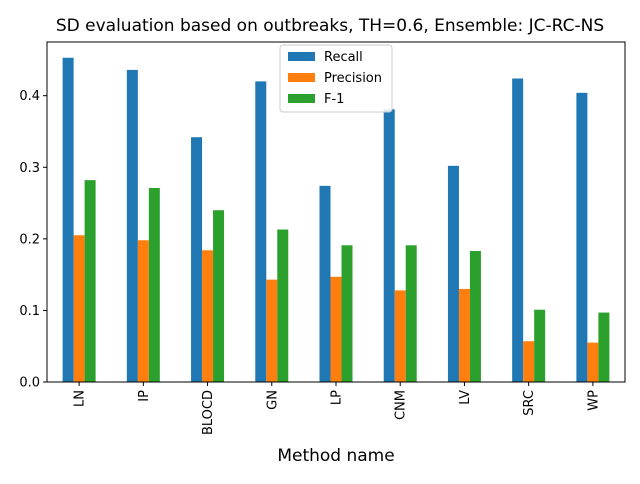 The width and height of the screenshot is (640, 484). What do you see at coordinates (79, 308) in the screenshot?
I see `bar-precision-ln` at bounding box center [79, 308].